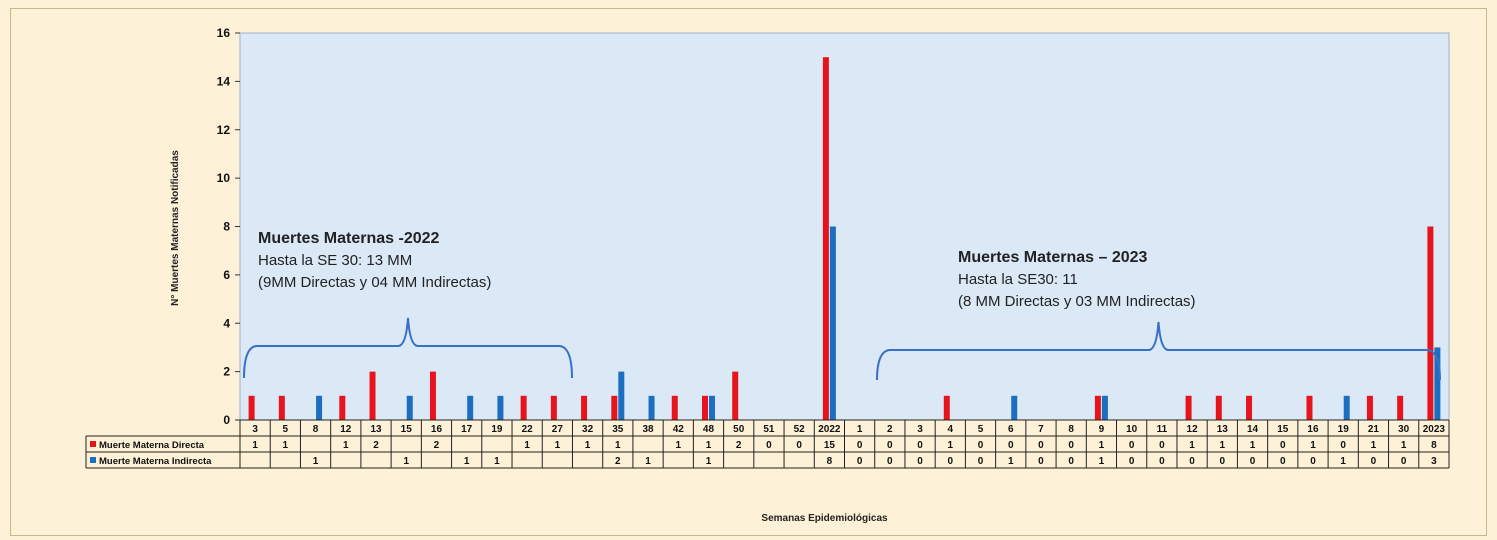  I want to click on category-label: 30, so click(1404, 429).